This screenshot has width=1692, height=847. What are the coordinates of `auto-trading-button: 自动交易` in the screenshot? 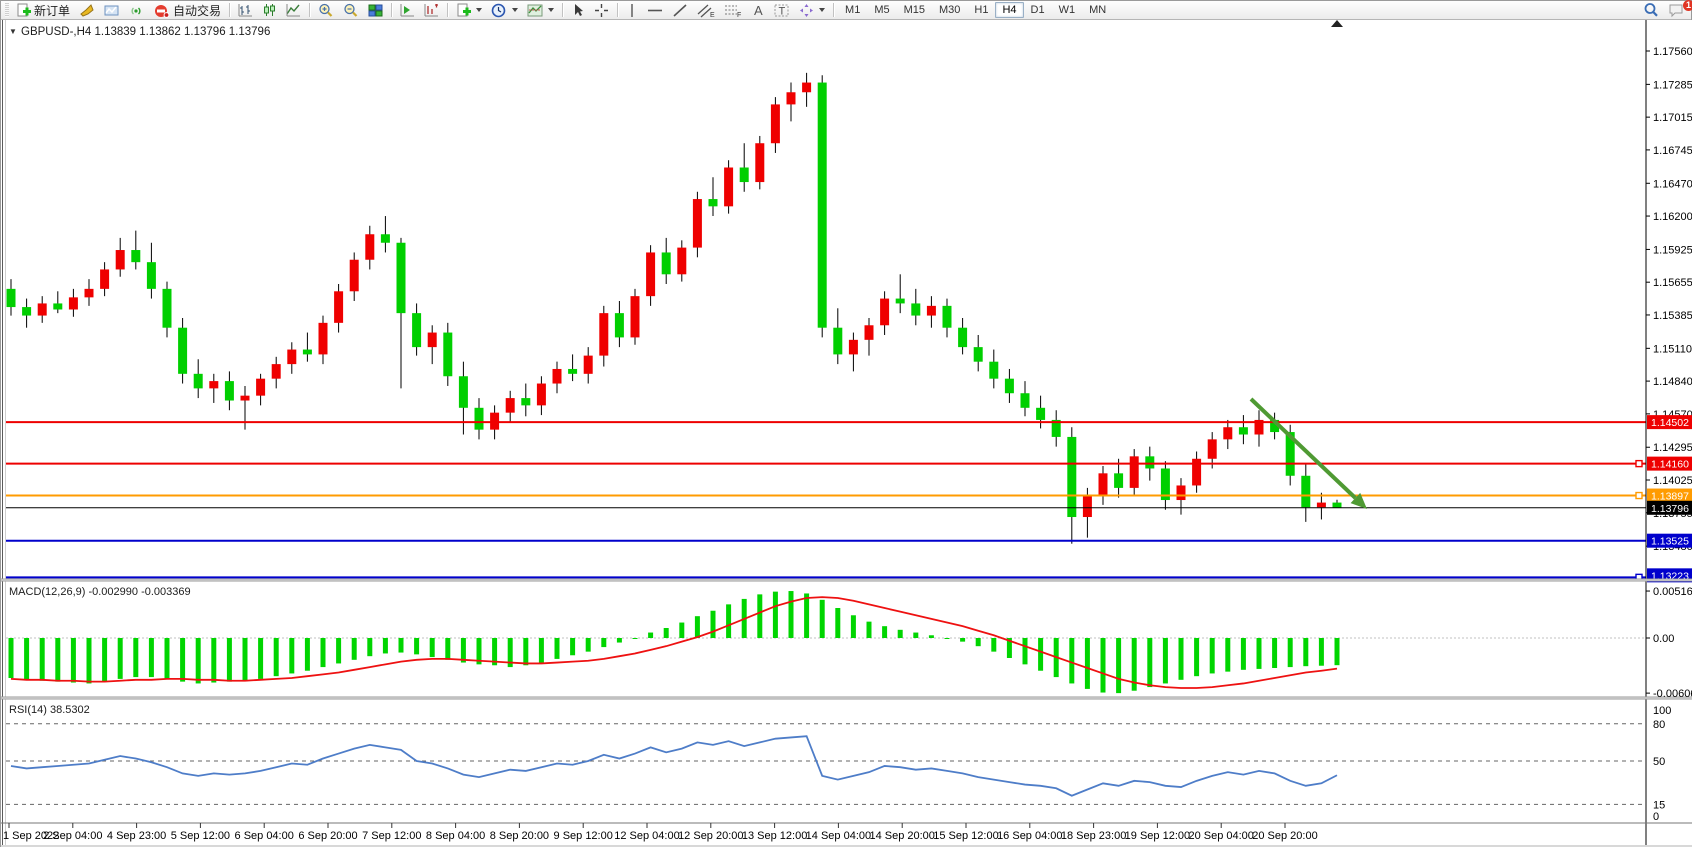 It's located at (187, 10).